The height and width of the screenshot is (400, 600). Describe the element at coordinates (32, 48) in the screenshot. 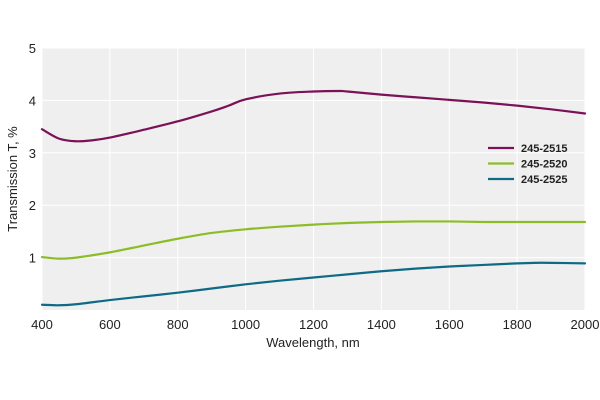

I see `y-tick-label: 5` at that location.